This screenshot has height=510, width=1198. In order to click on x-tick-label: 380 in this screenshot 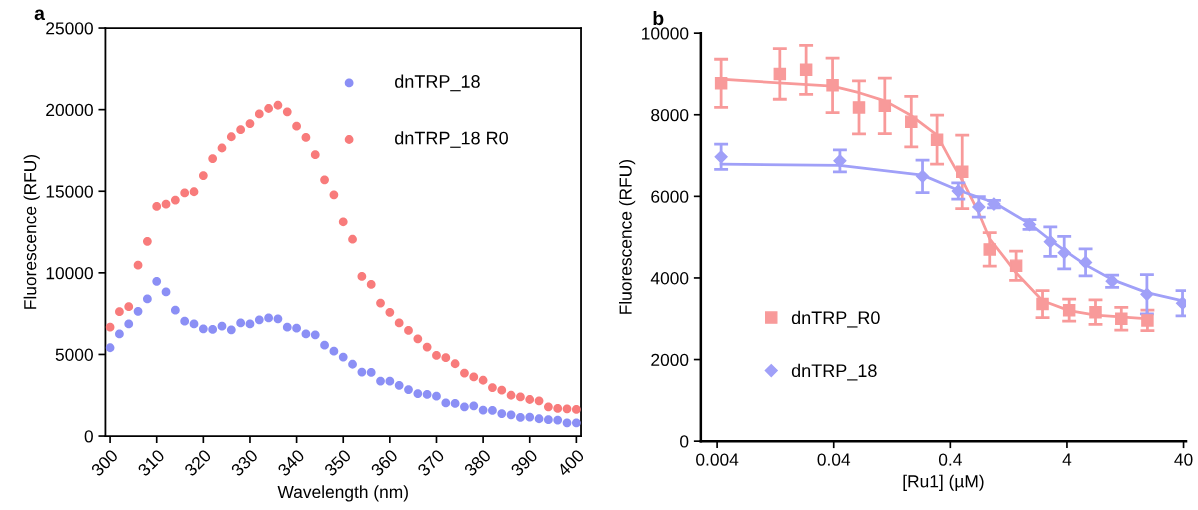, I will do `click(477, 462)`.